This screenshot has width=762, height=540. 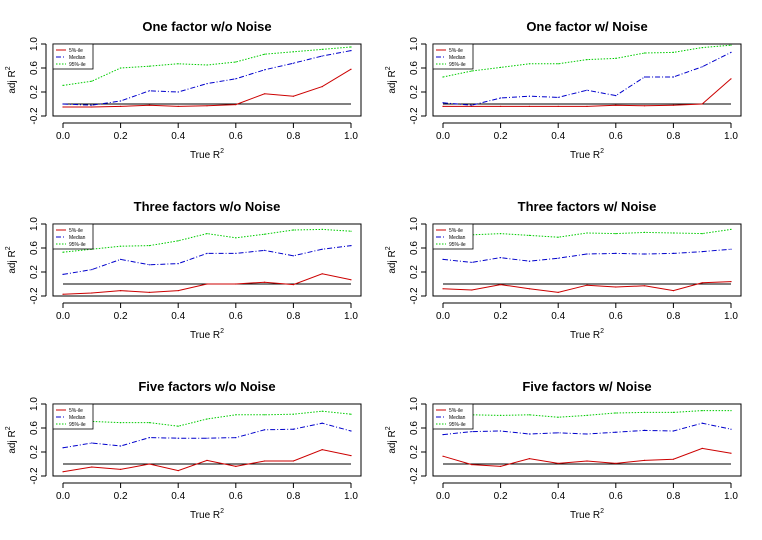 What do you see at coordinates (207, 206) in the screenshot?
I see `chart-title: Three factors w/o Noise` at bounding box center [207, 206].